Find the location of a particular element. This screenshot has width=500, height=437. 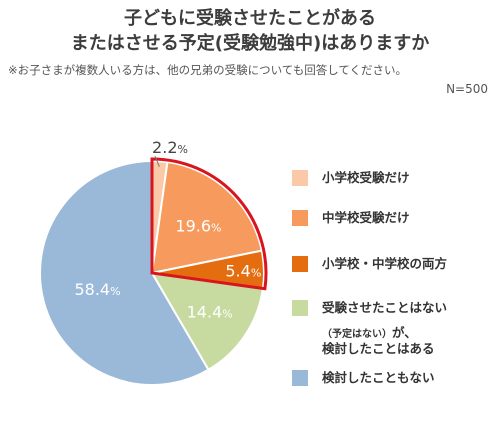

chart-note: ※お子さまが複数人いる方は、他の兄弟の受験についても回答してください。 is located at coordinates (208, 70).